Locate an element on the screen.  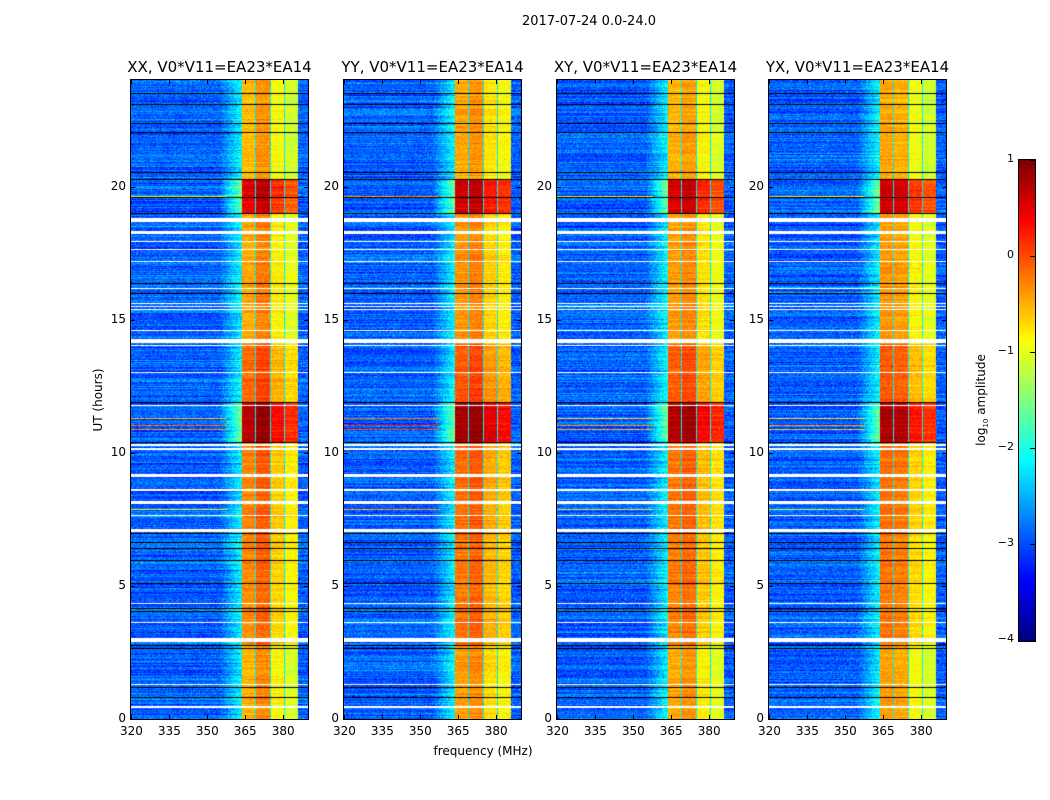
panel-title: YX, V0*V11=EA23*EA14 is located at coordinates (857, 67).